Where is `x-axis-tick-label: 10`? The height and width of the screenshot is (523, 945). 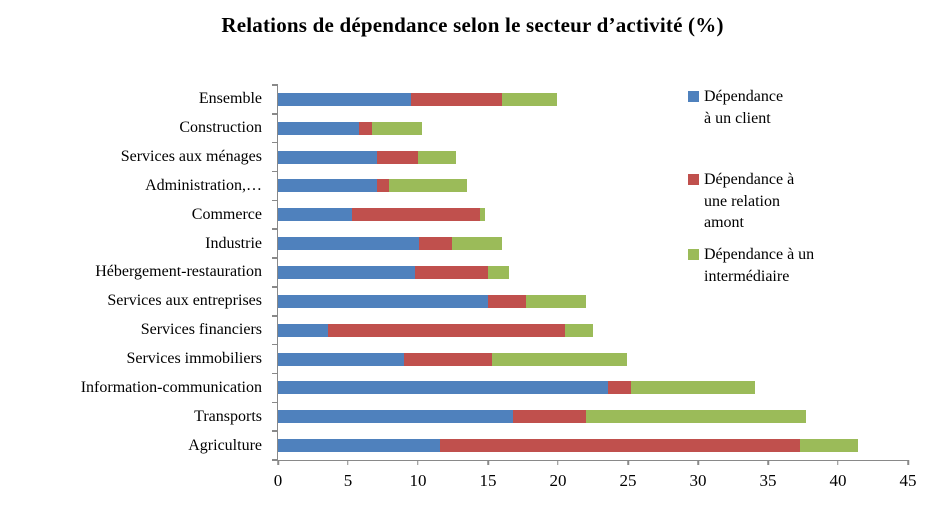
x-axis-tick-label: 10 is located at coordinates (418, 480).